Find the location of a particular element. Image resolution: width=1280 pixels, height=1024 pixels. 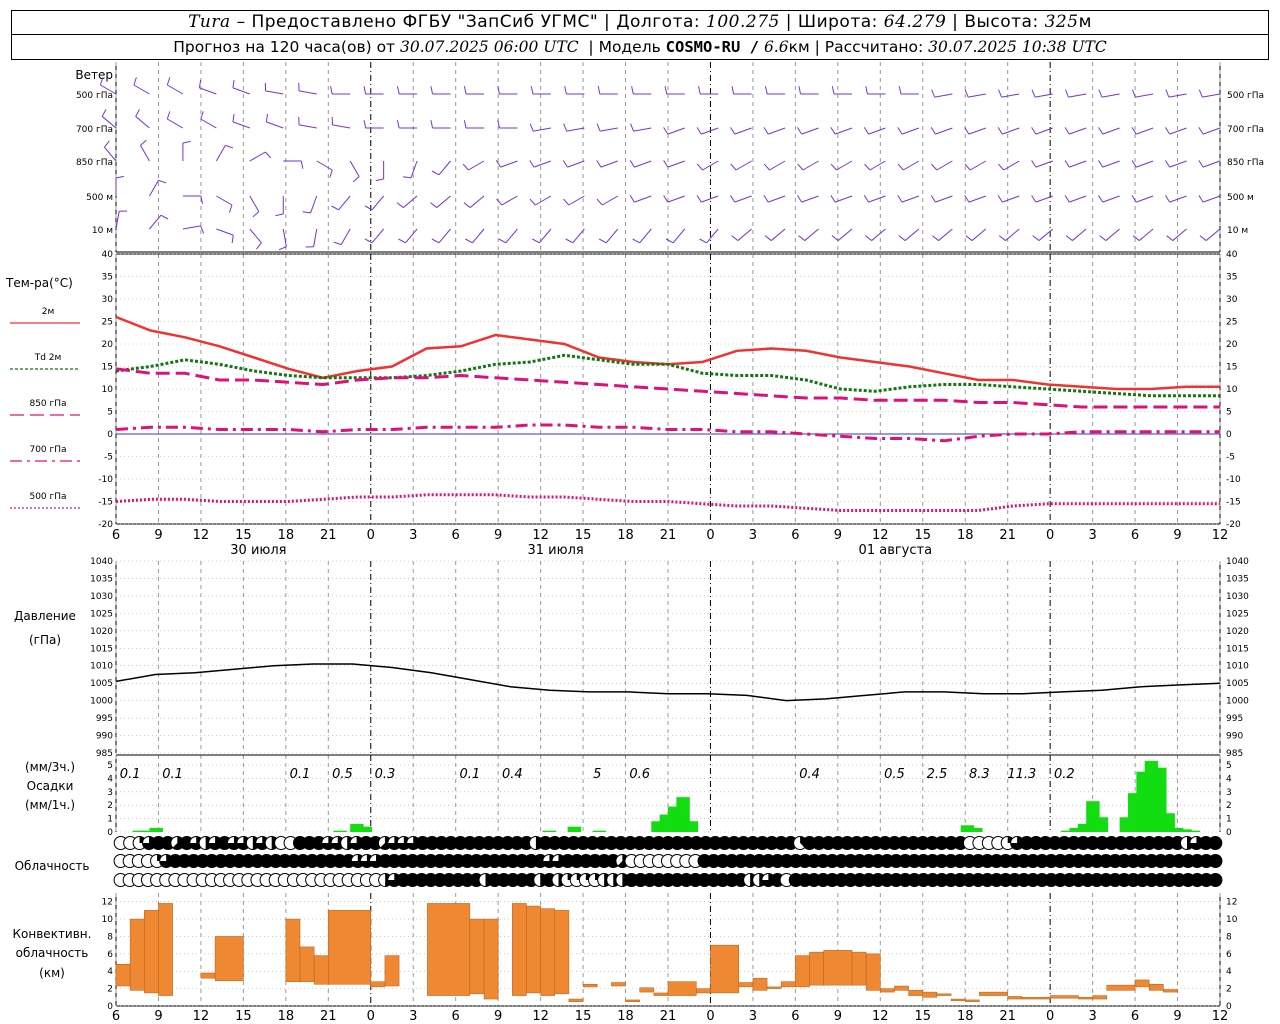

precip-period-total: 0.3 is located at coordinates (385, 774).